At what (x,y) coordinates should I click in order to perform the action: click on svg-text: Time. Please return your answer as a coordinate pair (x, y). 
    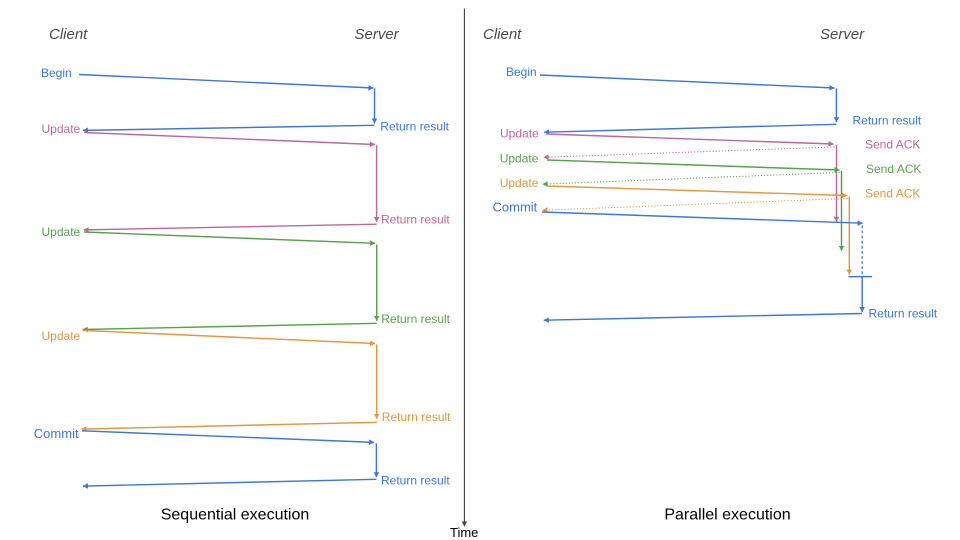
    Looking at the image, I should click on (464, 532).